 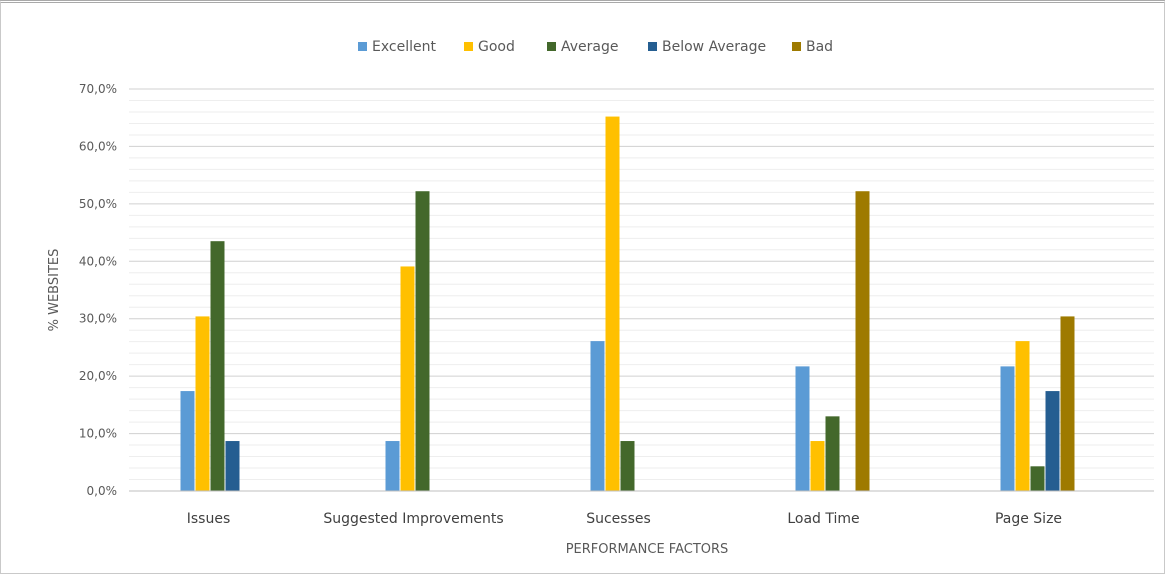 What do you see at coordinates (819, 47) in the screenshot?
I see `legend-label: Bad` at bounding box center [819, 47].